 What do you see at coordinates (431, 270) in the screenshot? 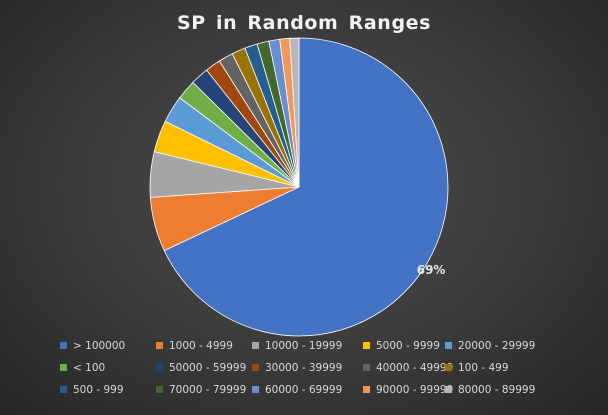
I see `data-label-100000: 69%` at bounding box center [431, 270].